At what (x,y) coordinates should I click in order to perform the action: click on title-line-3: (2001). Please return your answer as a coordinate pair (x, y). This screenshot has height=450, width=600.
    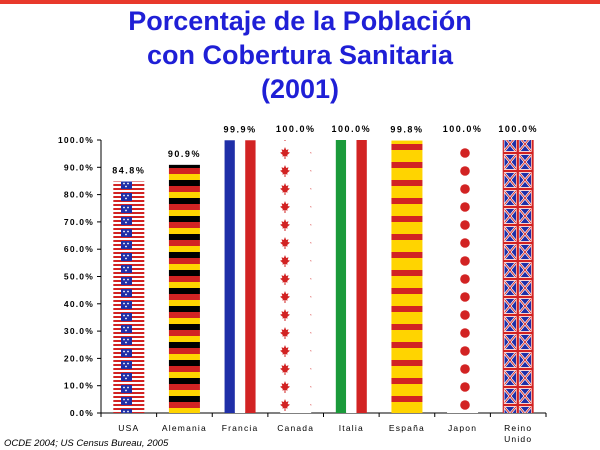
    Looking at the image, I should click on (300, 89).